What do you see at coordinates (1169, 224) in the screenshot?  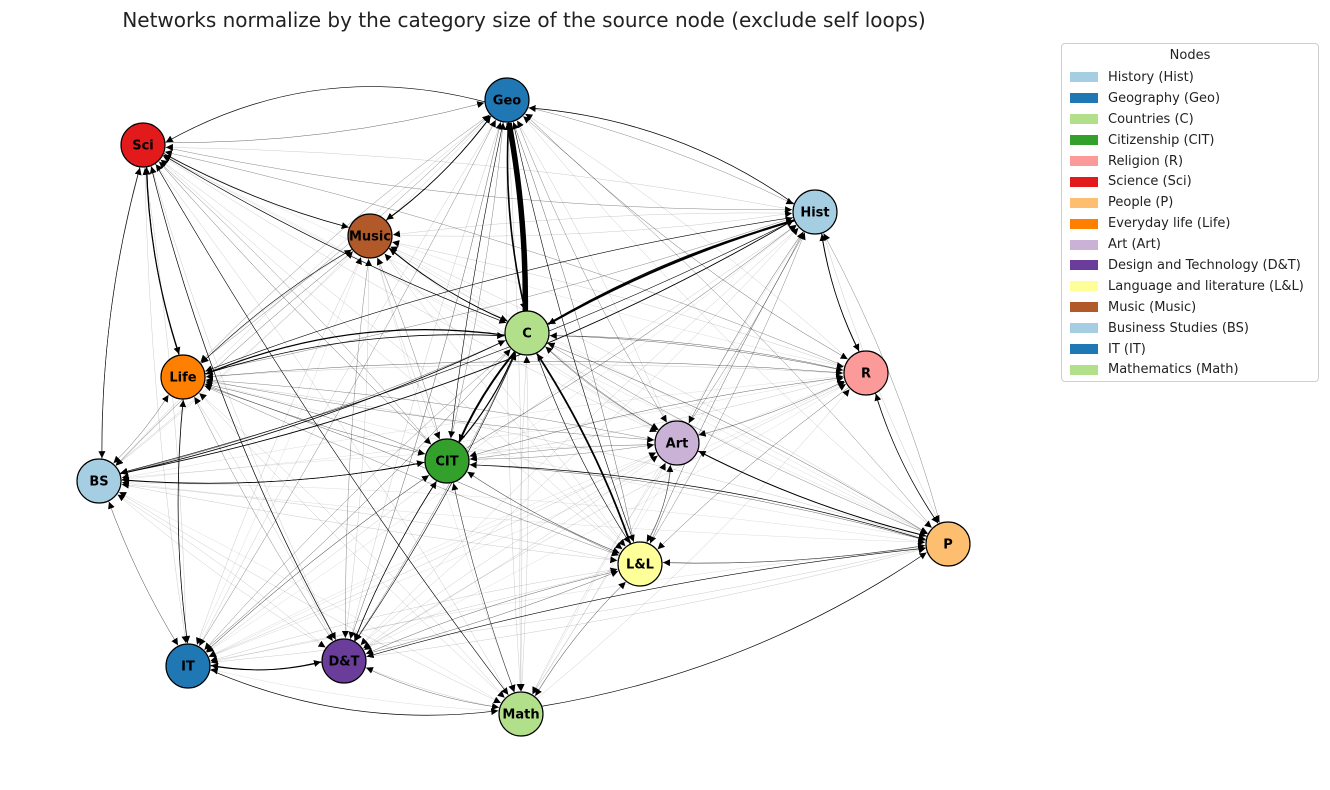 I see `legend-label: Everyday life (Life)` at bounding box center [1169, 224].